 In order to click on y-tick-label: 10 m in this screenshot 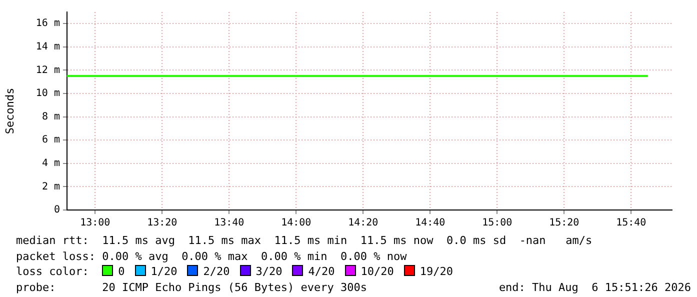, I will do `click(48, 94)`.